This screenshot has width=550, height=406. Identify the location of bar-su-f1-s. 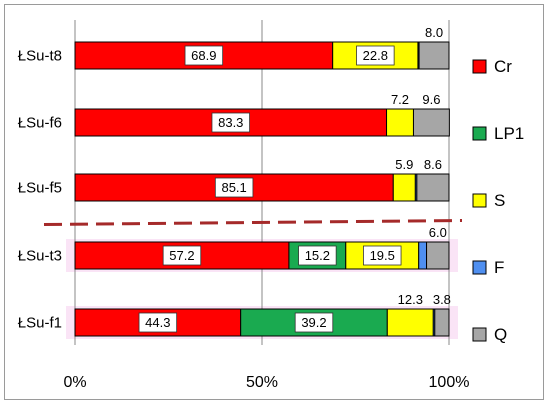
(410, 322).